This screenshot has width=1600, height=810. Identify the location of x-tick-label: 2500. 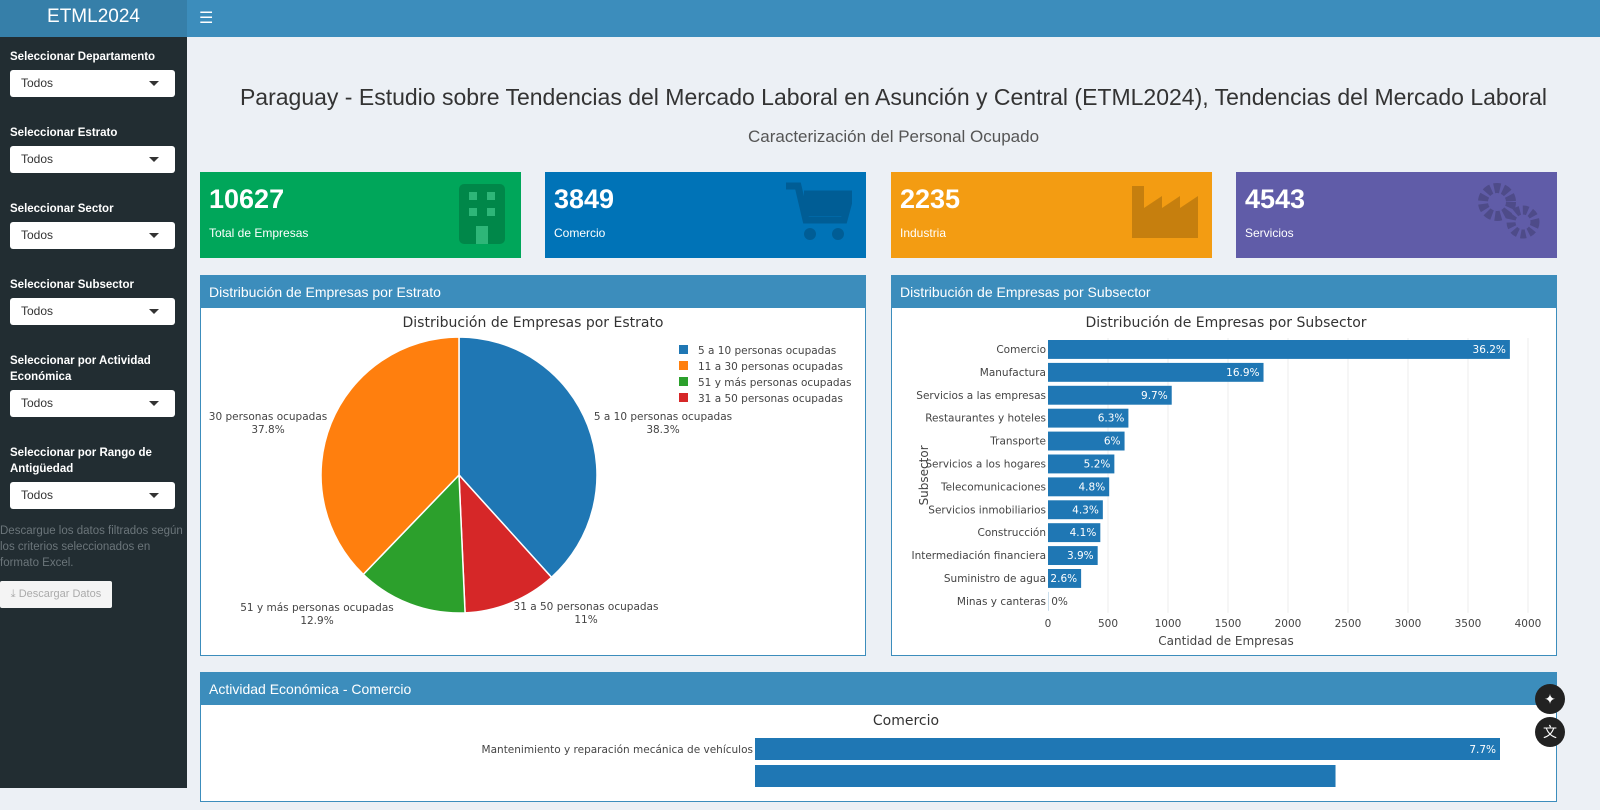
(1348, 624).